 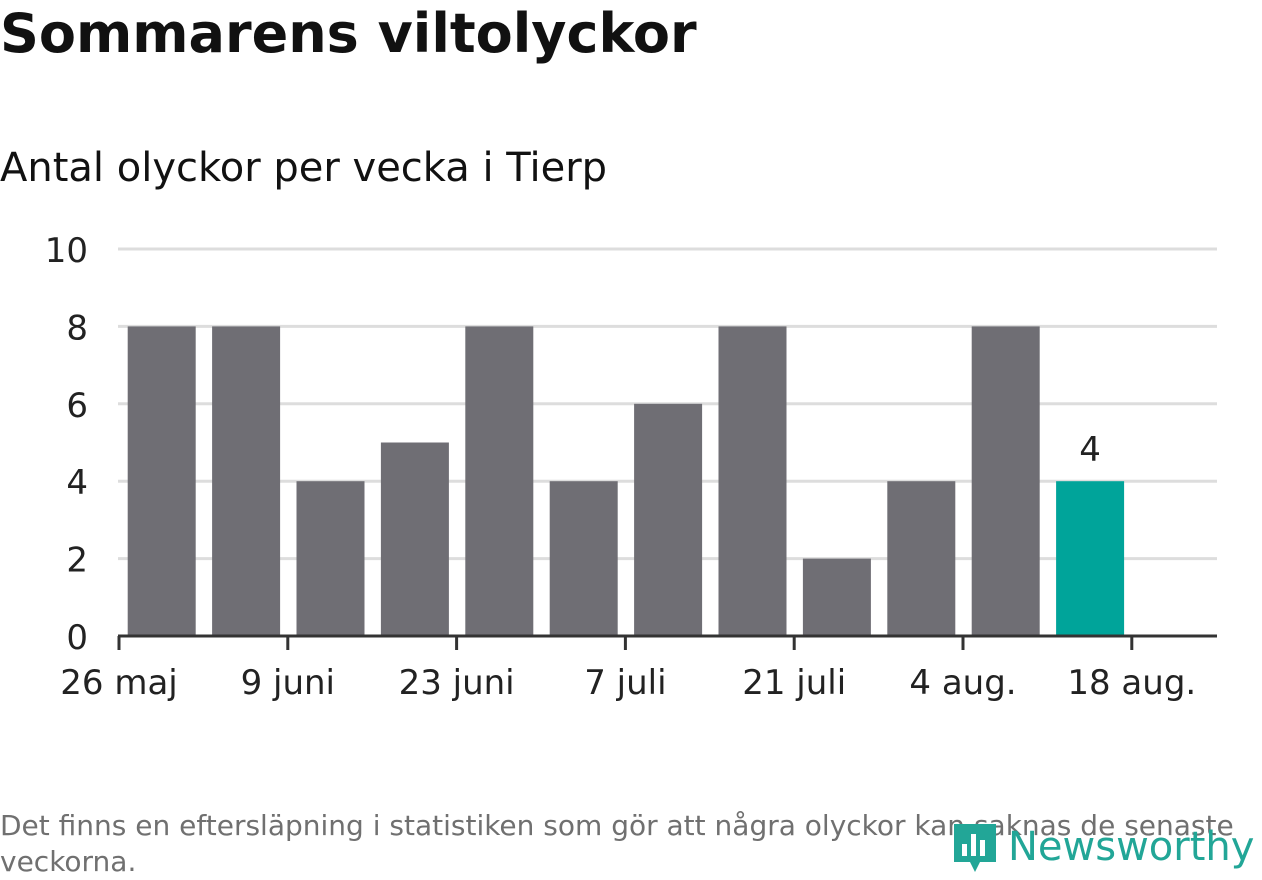 What do you see at coordinates (77, 638) in the screenshot?
I see `y-tick-label: 0` at bounding box center [77, 638].